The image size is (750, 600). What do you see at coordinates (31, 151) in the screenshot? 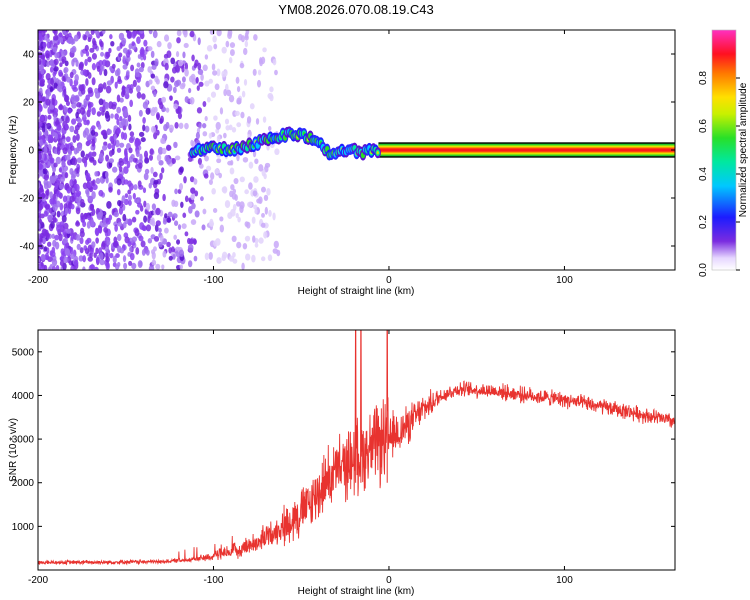
I see `y-tick-label: 0` at bounding box center [31, 151].